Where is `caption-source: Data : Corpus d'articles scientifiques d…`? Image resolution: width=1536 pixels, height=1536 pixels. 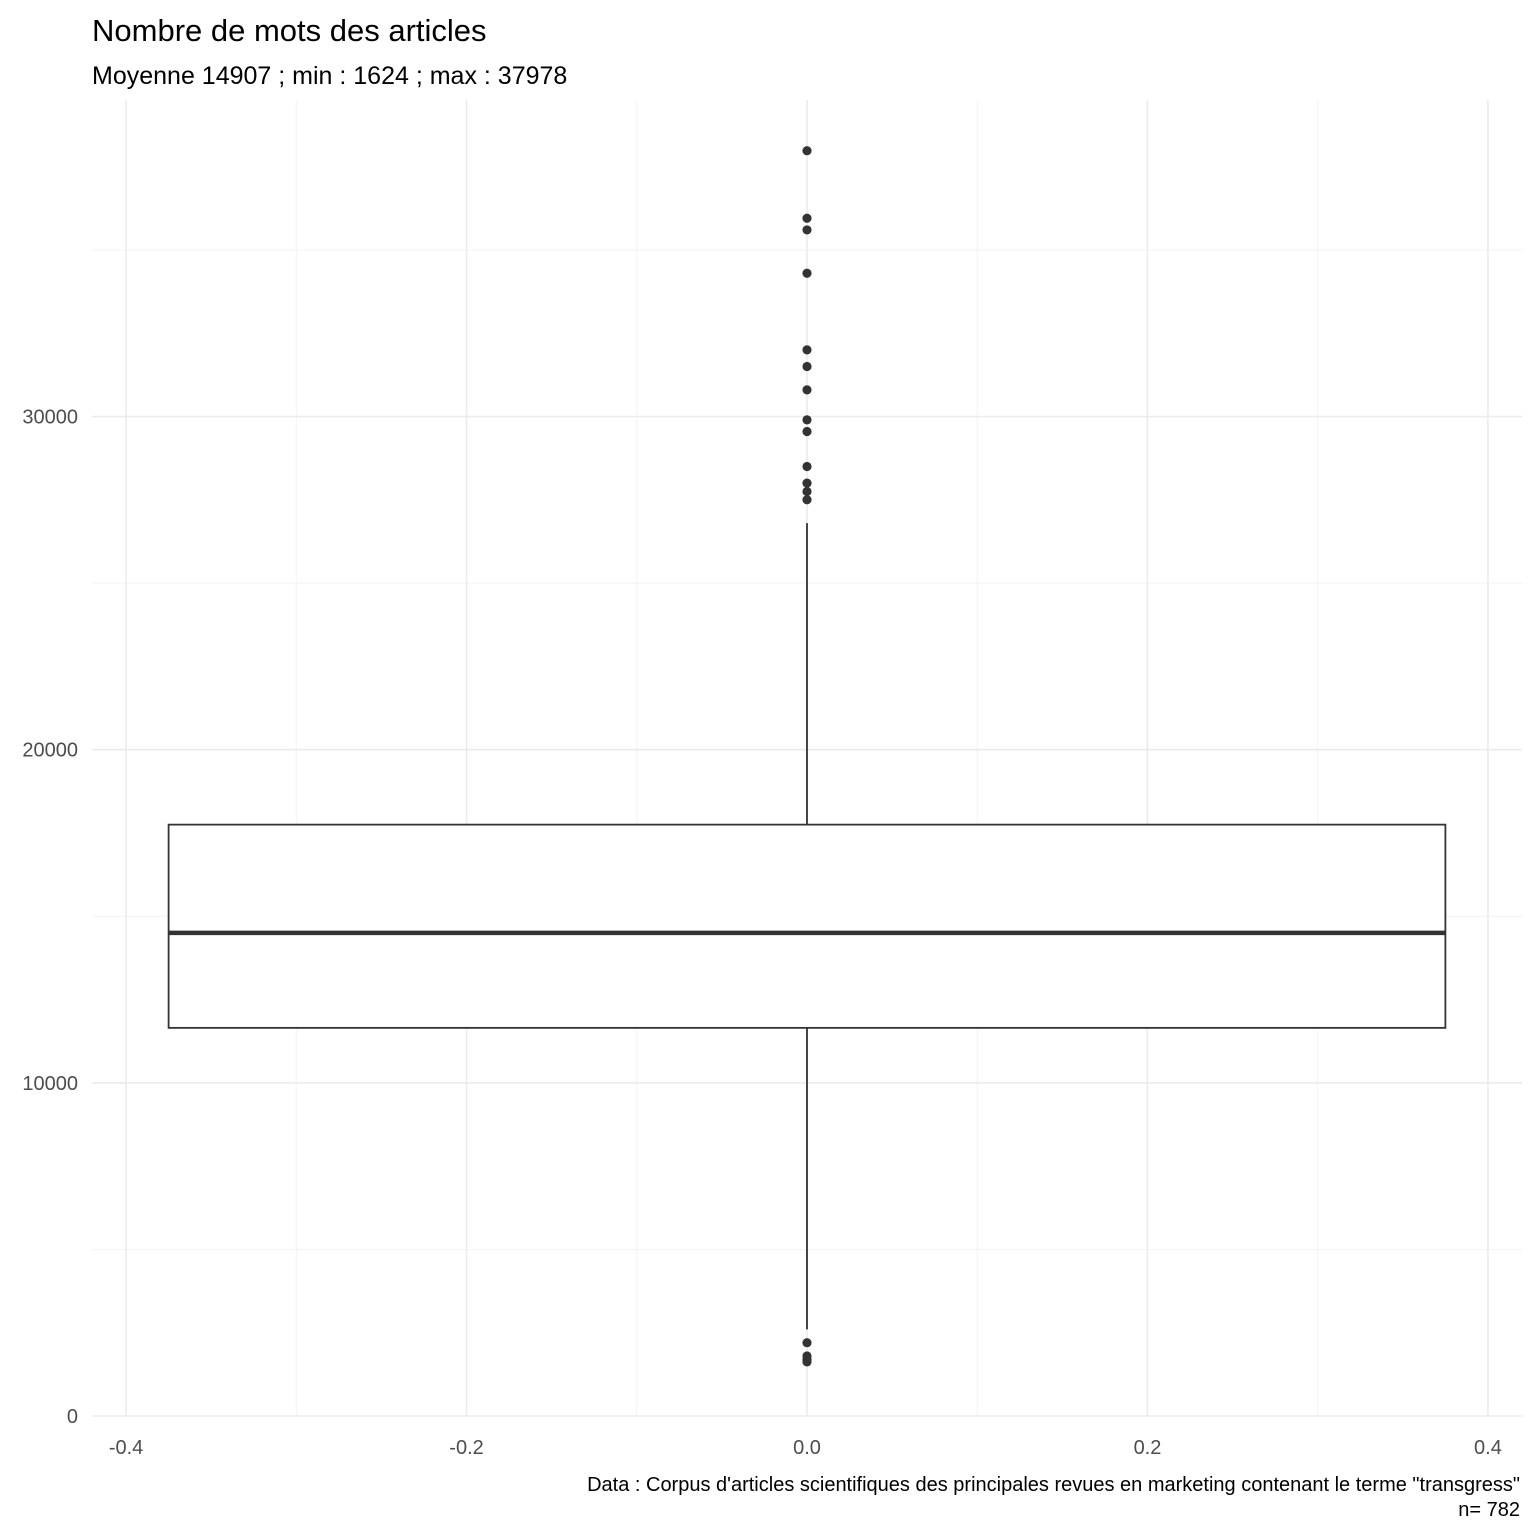
caption-source: Data : Corpus d'articles scientifiques d… is located at coordinates (1053, 1485).